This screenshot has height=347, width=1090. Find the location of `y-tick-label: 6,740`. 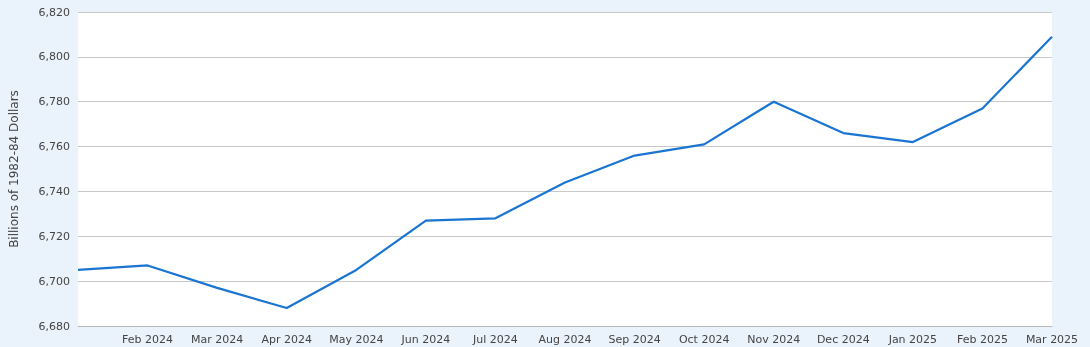

y-tick-label: 6,740 is located at coordinates (54, 191).